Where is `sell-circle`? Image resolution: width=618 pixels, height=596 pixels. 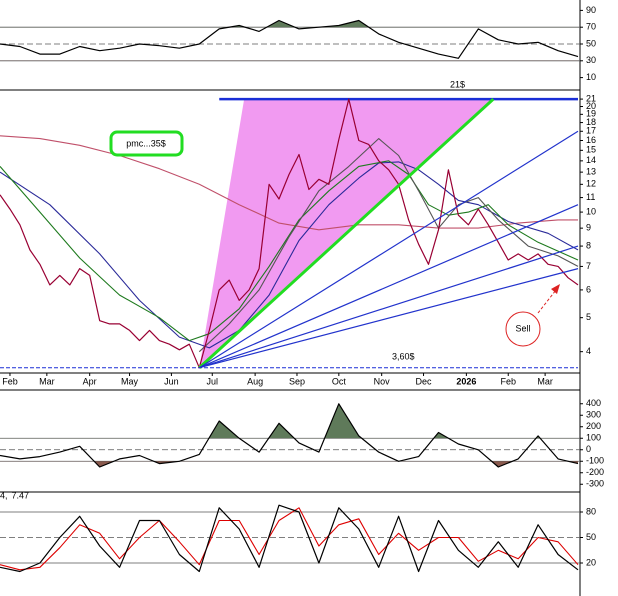 sell-circle is located at coordinates (523, 329).